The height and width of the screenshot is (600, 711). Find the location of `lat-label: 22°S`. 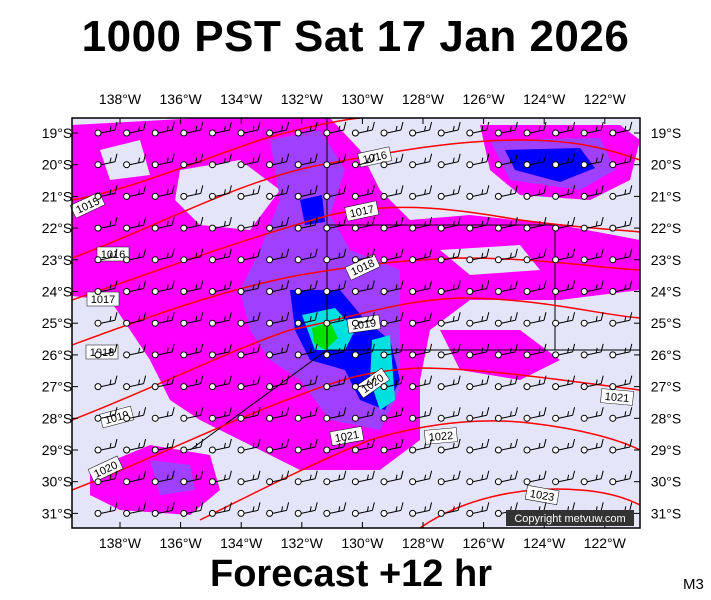

lat-label: 22°S is located at coordinates (666, 228).